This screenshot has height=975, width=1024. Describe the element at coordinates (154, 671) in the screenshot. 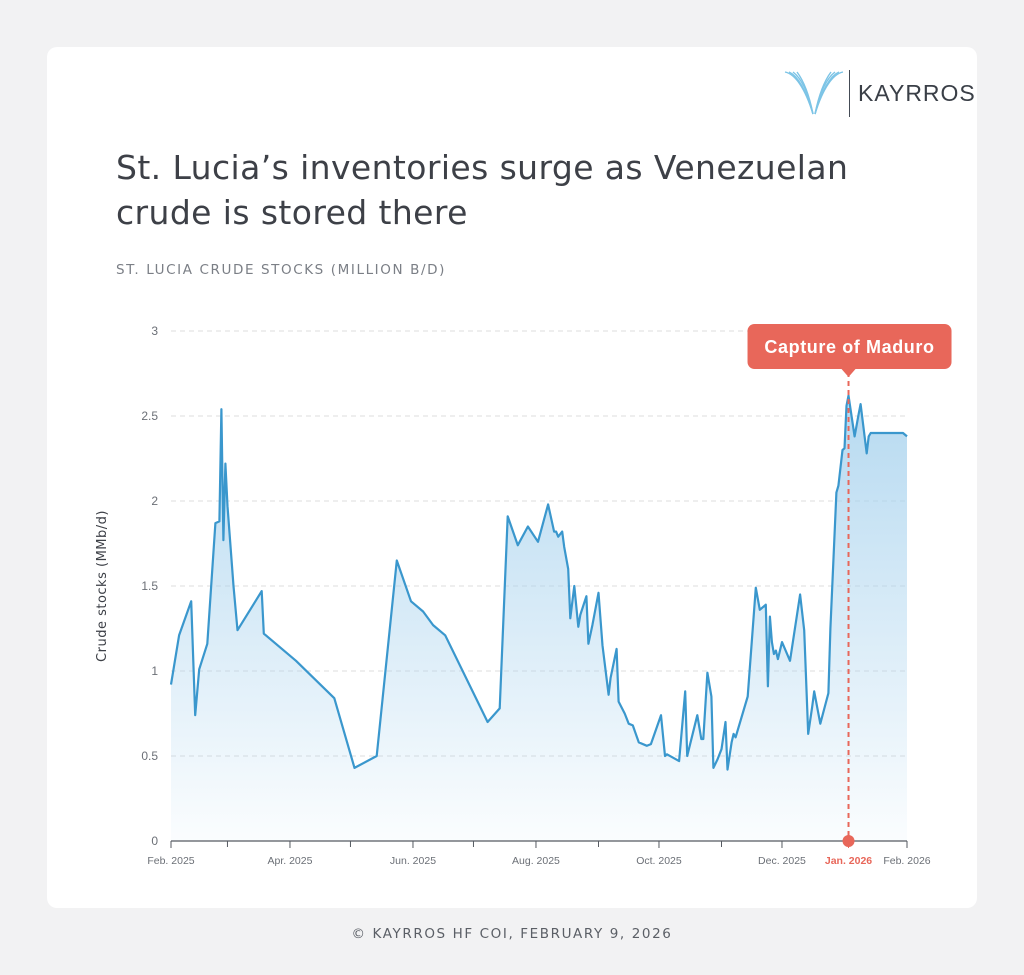

I see `y-tick-label: 1` at that location.